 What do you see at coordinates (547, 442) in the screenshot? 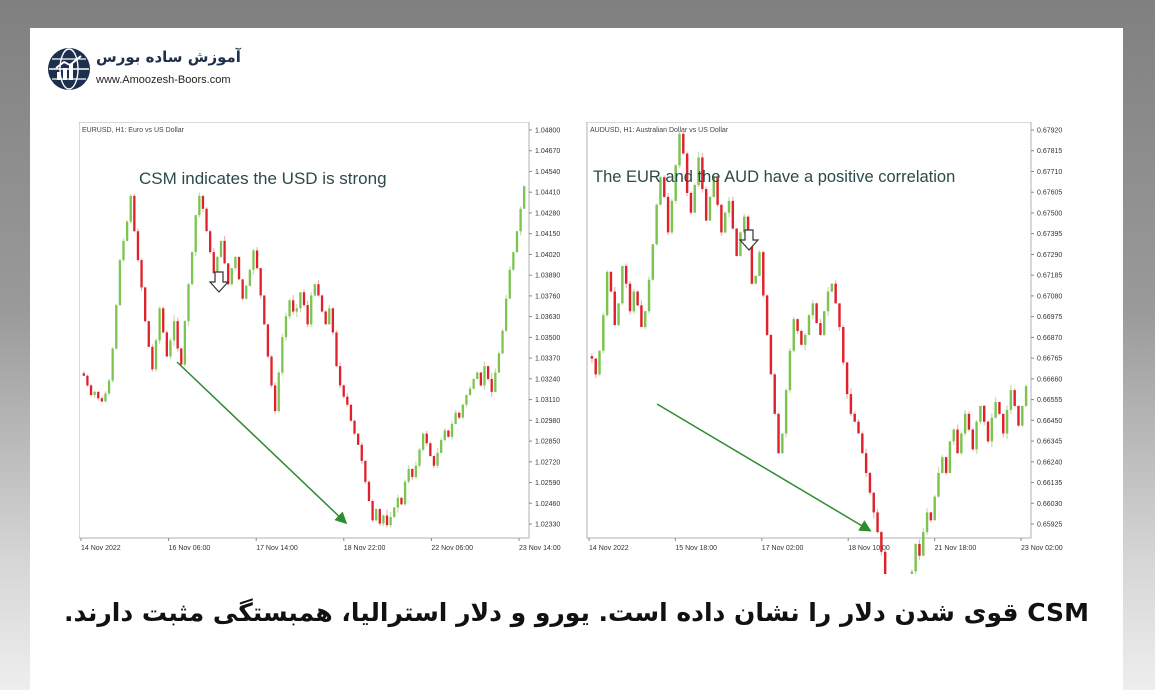
I see `y-tick-label: 1.02850` at bounding box center [547, 442].